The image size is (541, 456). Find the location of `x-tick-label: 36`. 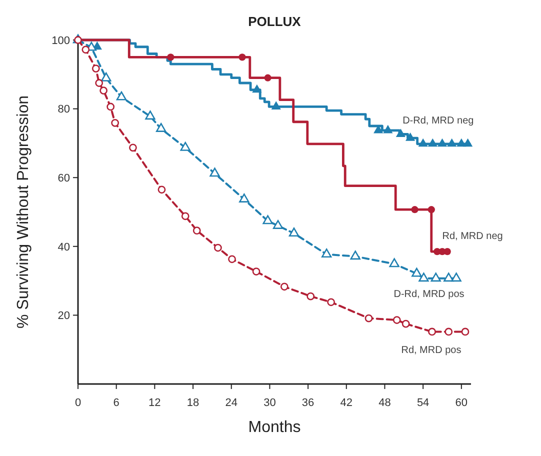

x-tick-label: 36 is located at coordinates (308, 403).